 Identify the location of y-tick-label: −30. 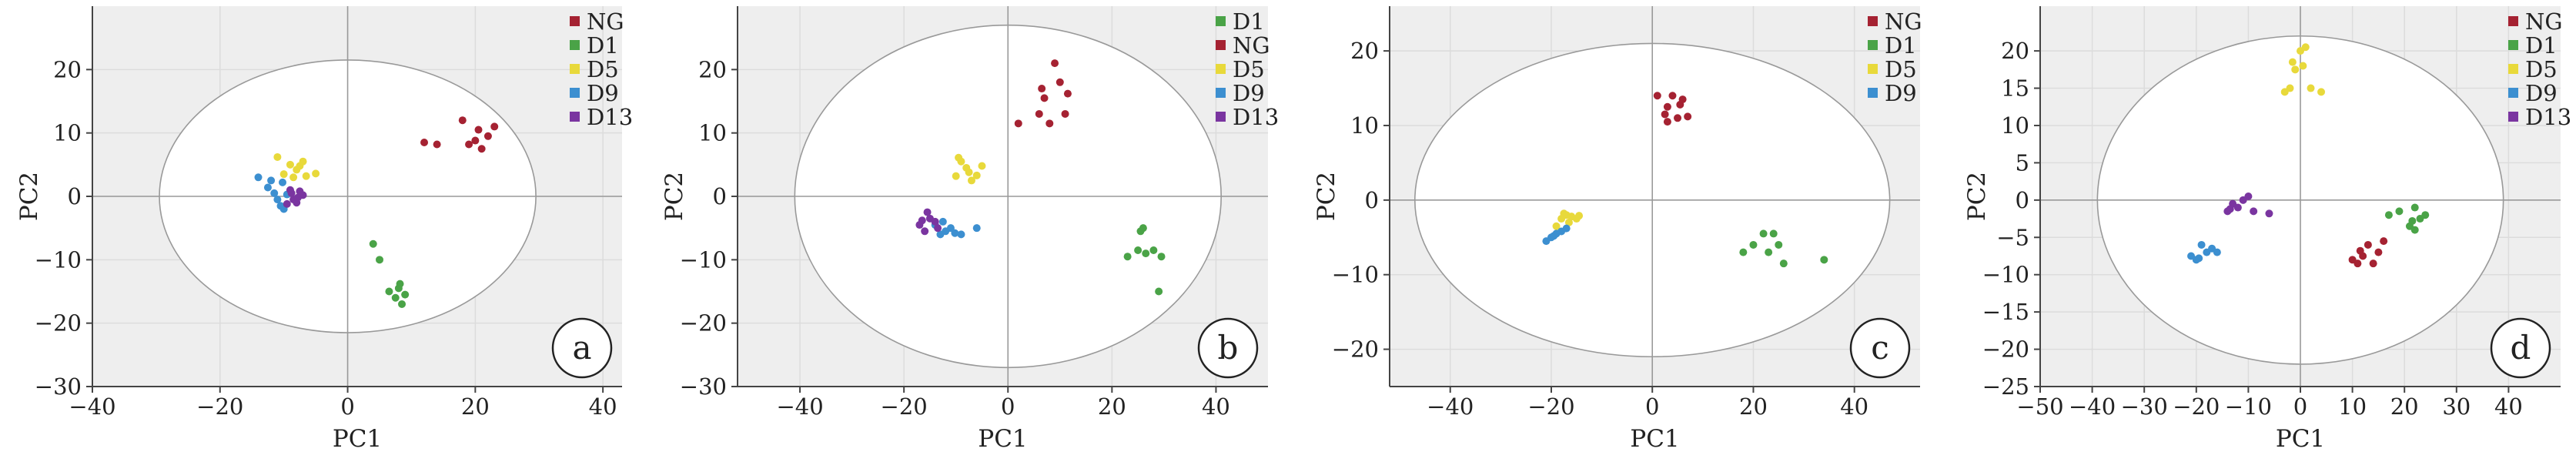
(59, 387).